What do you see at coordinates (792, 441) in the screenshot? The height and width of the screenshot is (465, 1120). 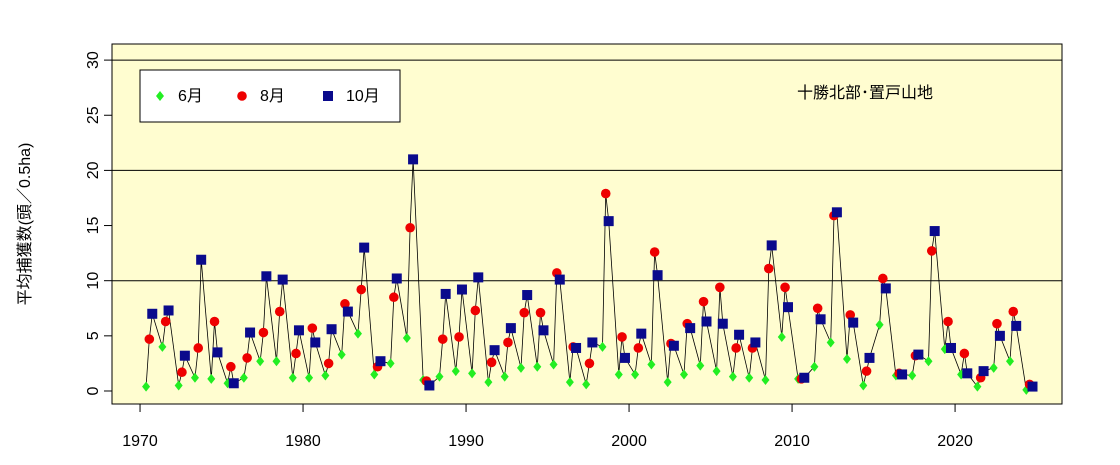 I see `x-tick-label: 2010` at bounding box center [792, 441].